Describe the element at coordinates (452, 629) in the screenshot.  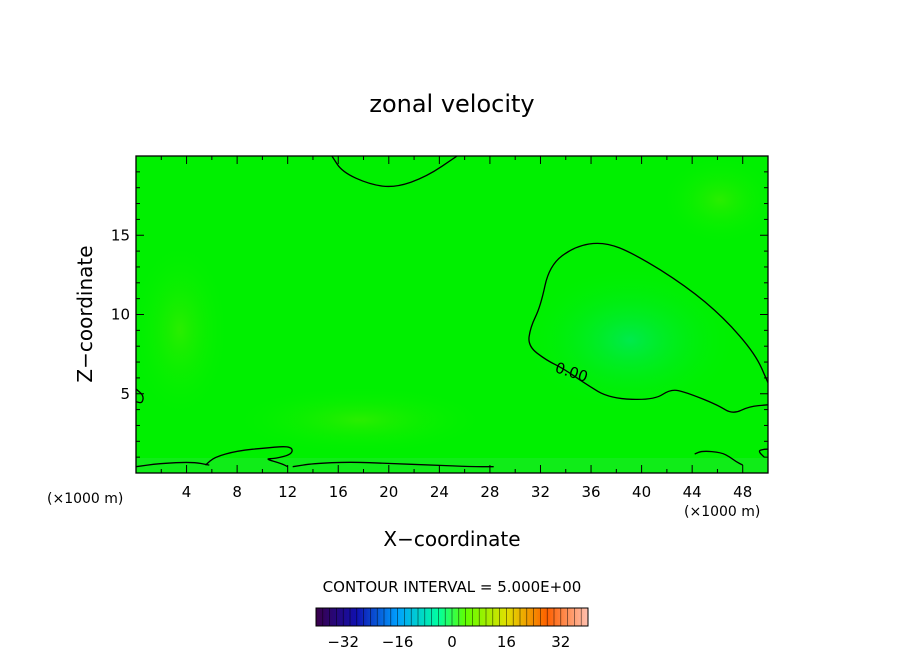
I see `colorbar: −32 −16 0 16 32` at that location.